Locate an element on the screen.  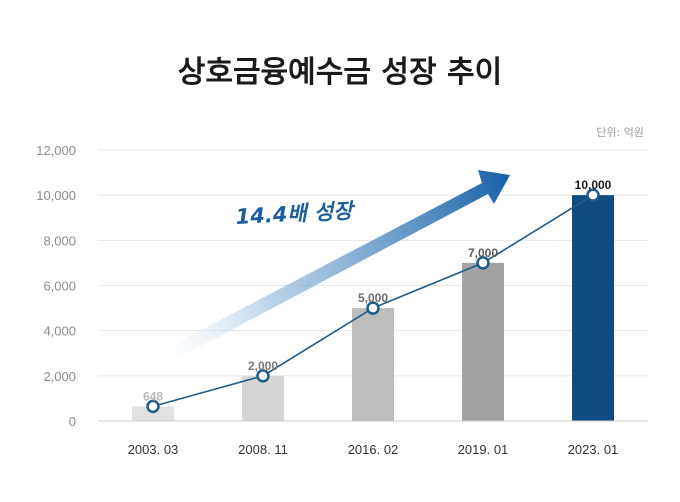
x-tick-label: 2016. 02 is located at coordinates (373, 449).